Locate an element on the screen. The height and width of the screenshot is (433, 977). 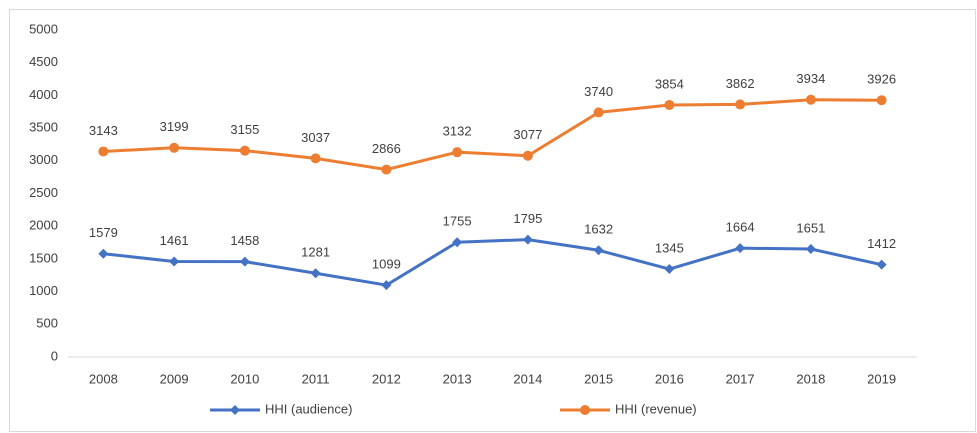
data-label: 1458 is located at coordinates (244, 240).